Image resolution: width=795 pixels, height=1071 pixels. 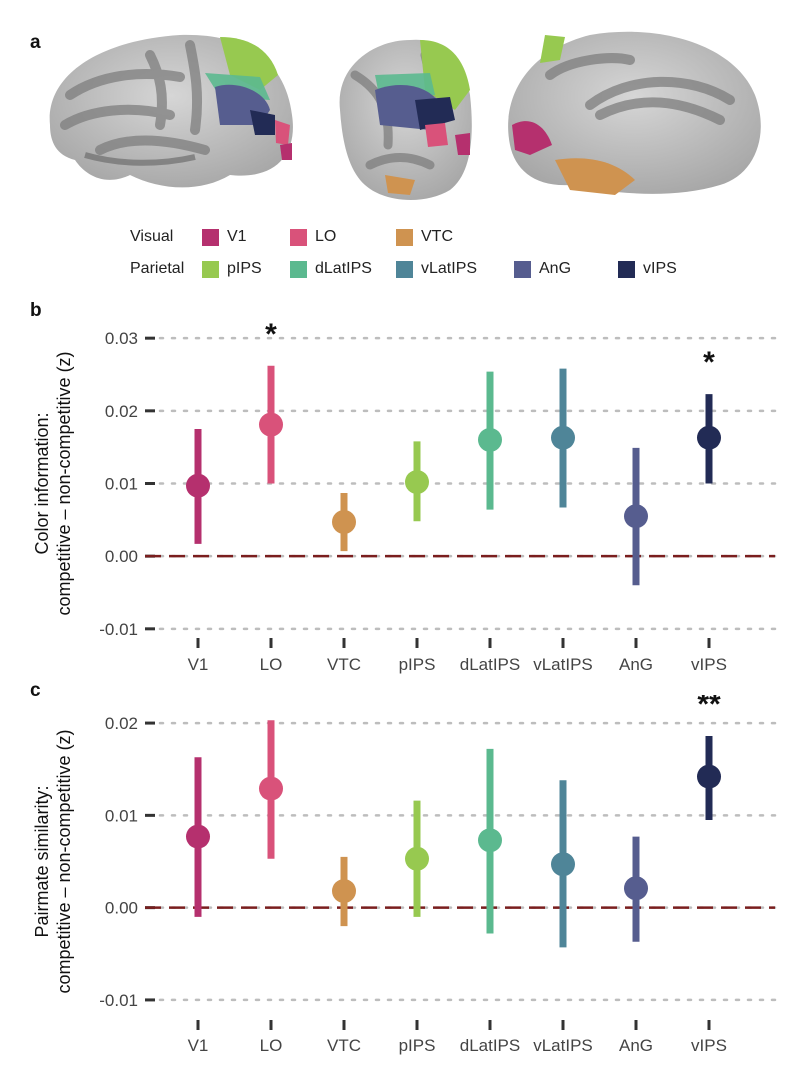 What do you see at coordinates (626, 269) in the screenshot?
I see `legend-swatch-vips` at bounding box center [626, 269].